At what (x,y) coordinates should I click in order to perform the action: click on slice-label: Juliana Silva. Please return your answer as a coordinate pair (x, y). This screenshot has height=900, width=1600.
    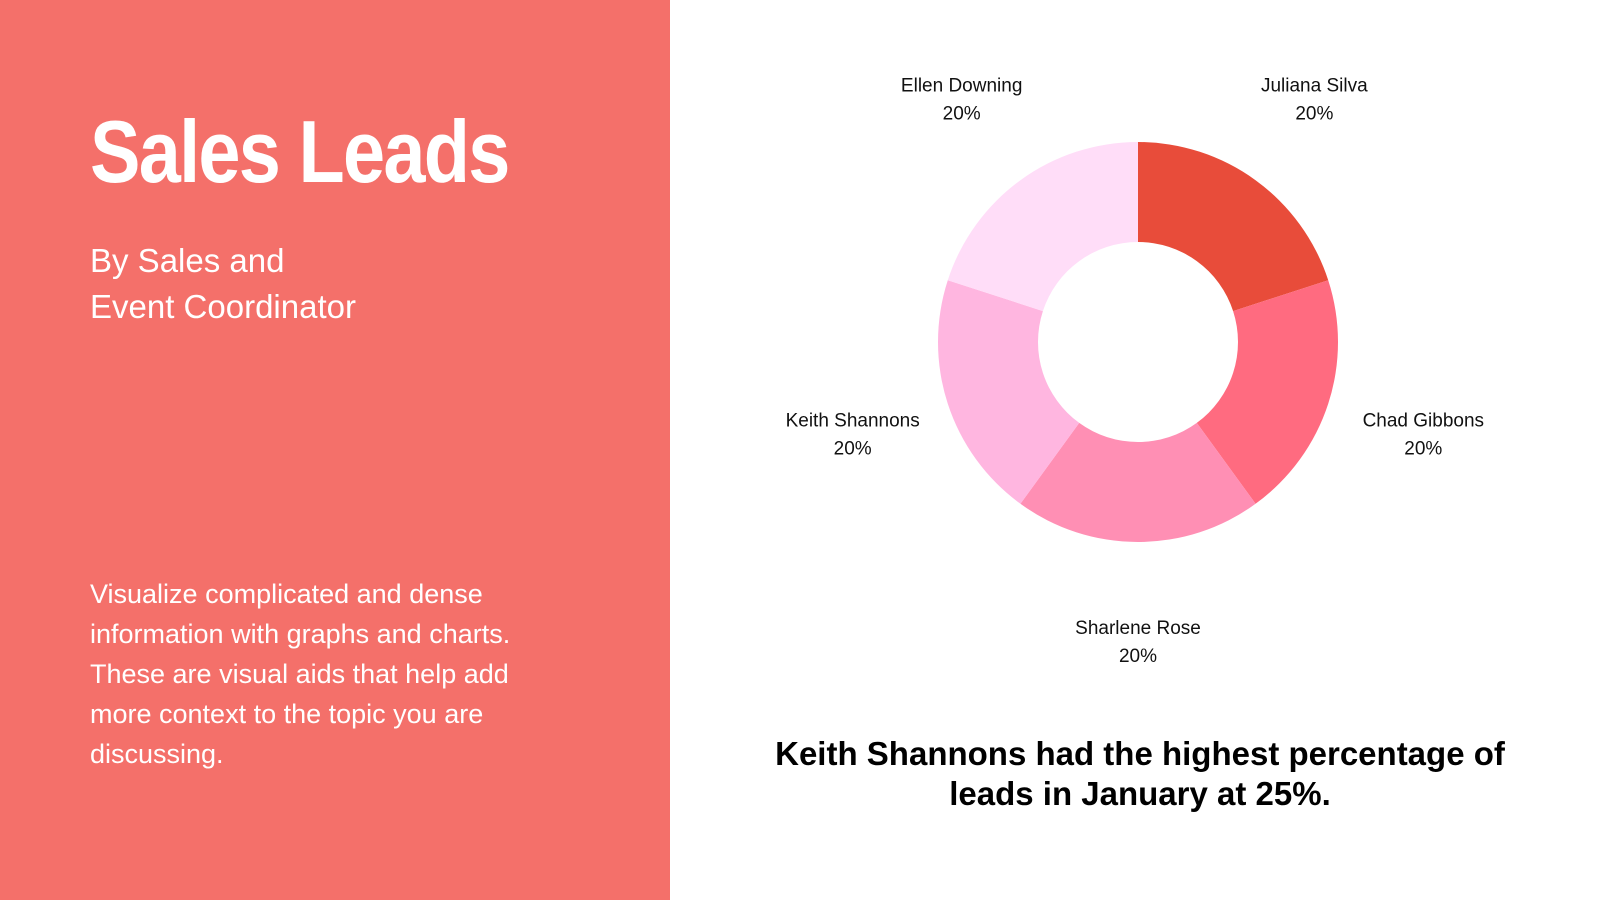
    Looking at the image, I should click on (1314, 85).